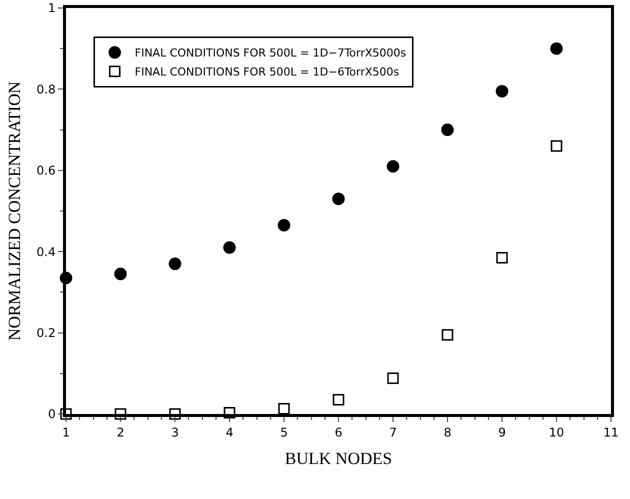 The width and height of the screenshot is (630, 499). Describe the element at coordinates (338, 458) in the screenshot. I see `x-axis-title: BULK NODES` at that location.